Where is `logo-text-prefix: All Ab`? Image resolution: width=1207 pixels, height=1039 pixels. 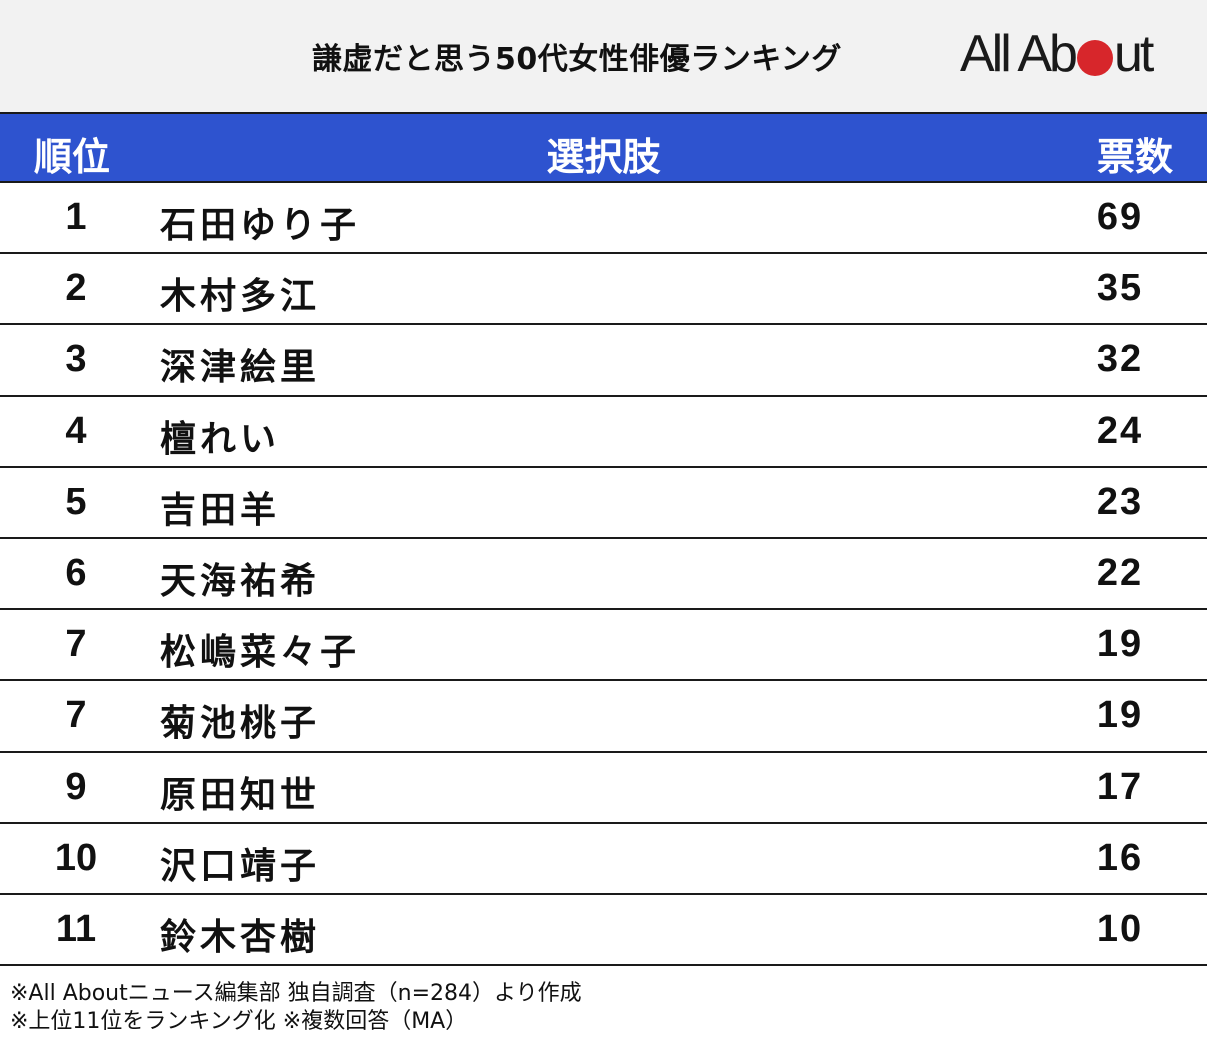 logo-text-prefix: All Ab is located at coordinates (1019, 54).